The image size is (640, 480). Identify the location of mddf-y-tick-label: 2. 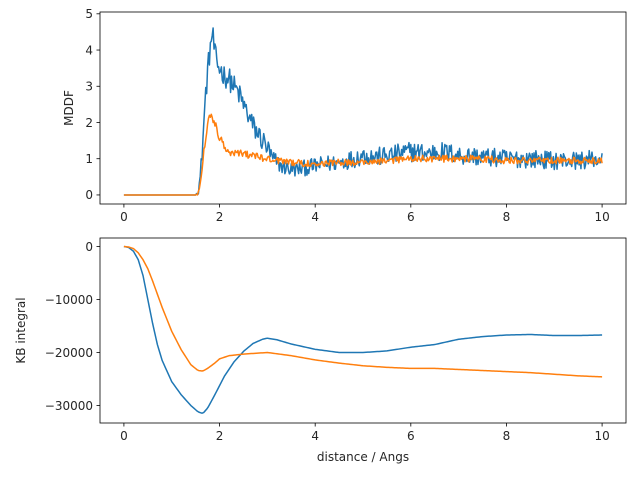
(89, 123).